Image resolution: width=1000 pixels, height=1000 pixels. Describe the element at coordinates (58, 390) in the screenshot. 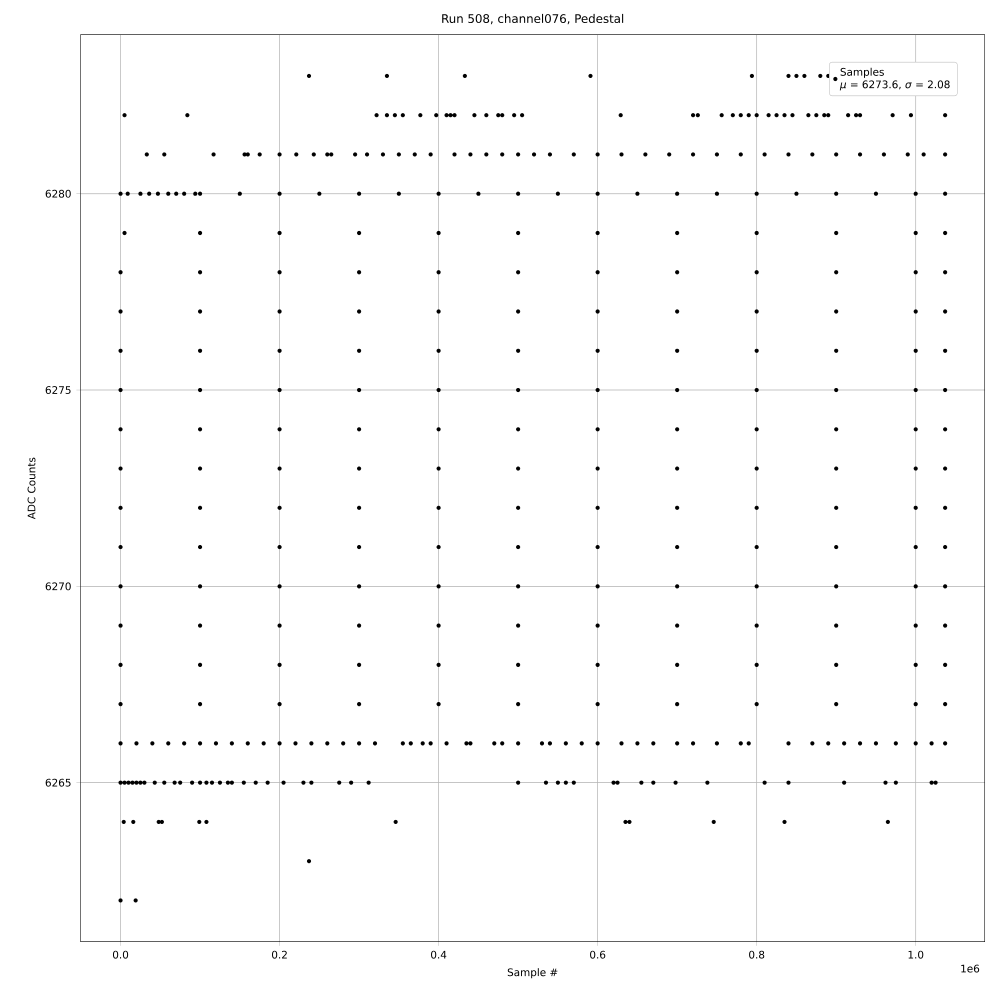

I see `y-tick-label: 6275` at that location.